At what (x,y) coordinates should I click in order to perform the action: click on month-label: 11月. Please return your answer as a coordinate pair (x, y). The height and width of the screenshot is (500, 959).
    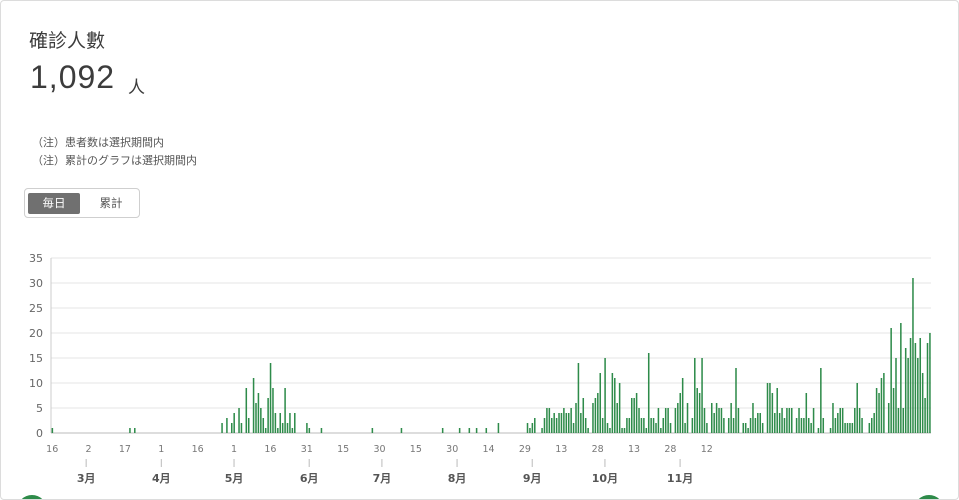
    Looking at the image, I should click on (680, 478).